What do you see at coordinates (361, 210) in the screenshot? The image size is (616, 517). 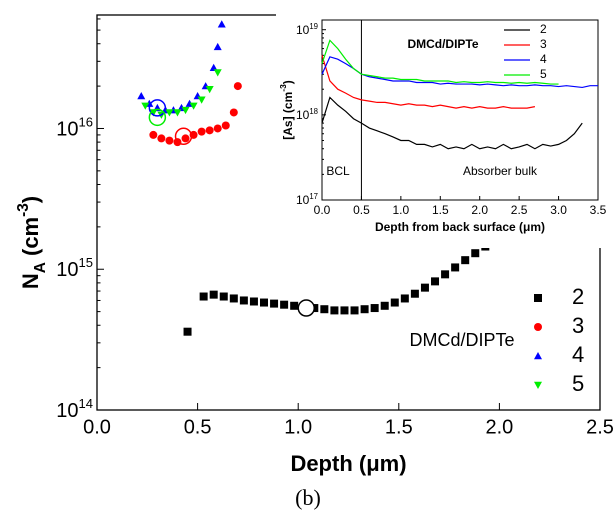 I see `x-tick-label: 0.5` at bounding box center [361, 210].